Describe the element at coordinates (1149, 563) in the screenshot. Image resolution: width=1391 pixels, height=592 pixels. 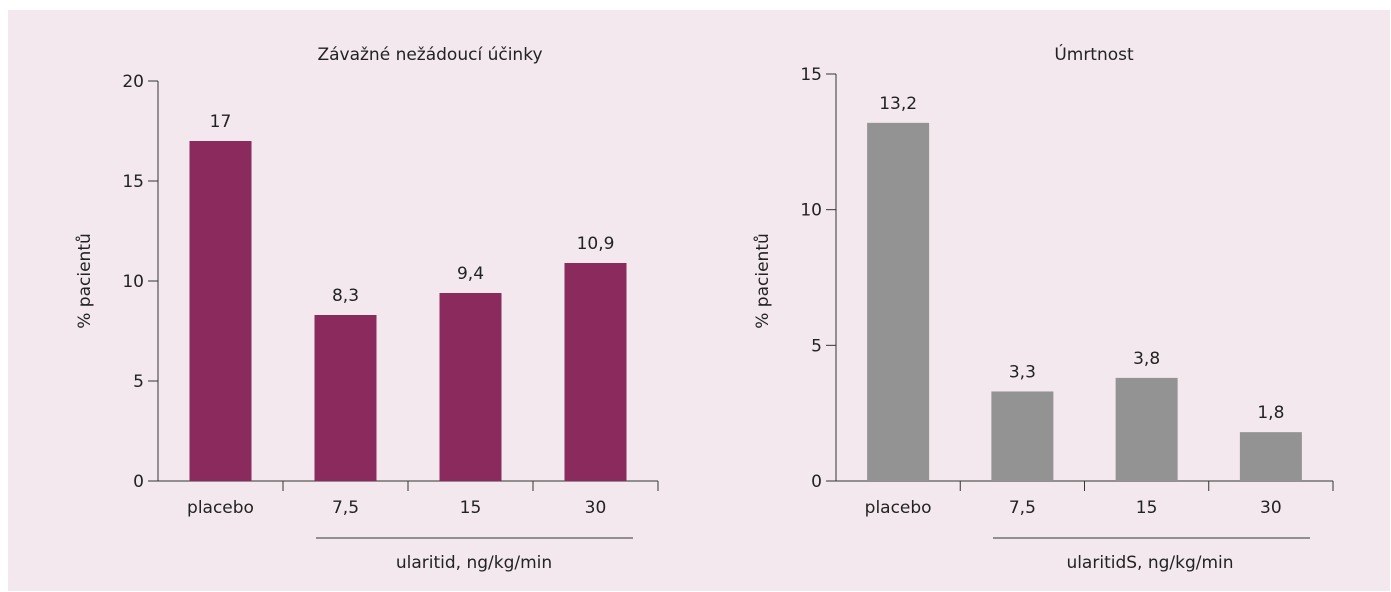
I see `x-axis-label: ularitidS, ng/kg/min` at that location.